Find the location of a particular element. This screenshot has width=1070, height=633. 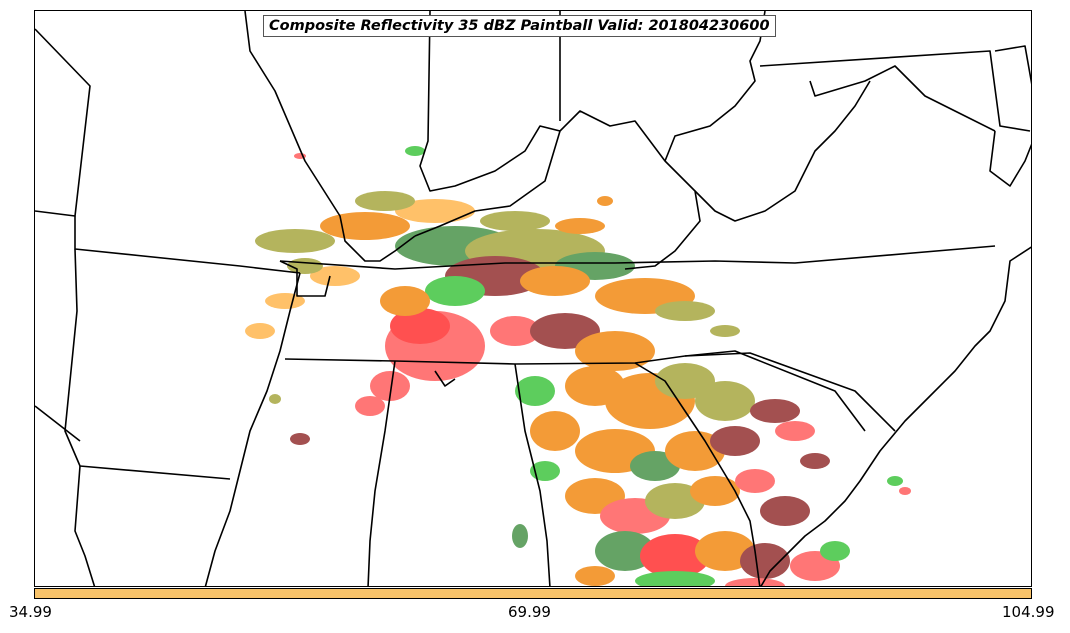

colorbar-tick-label: 104.99 is located at coordinates (1028, 612).